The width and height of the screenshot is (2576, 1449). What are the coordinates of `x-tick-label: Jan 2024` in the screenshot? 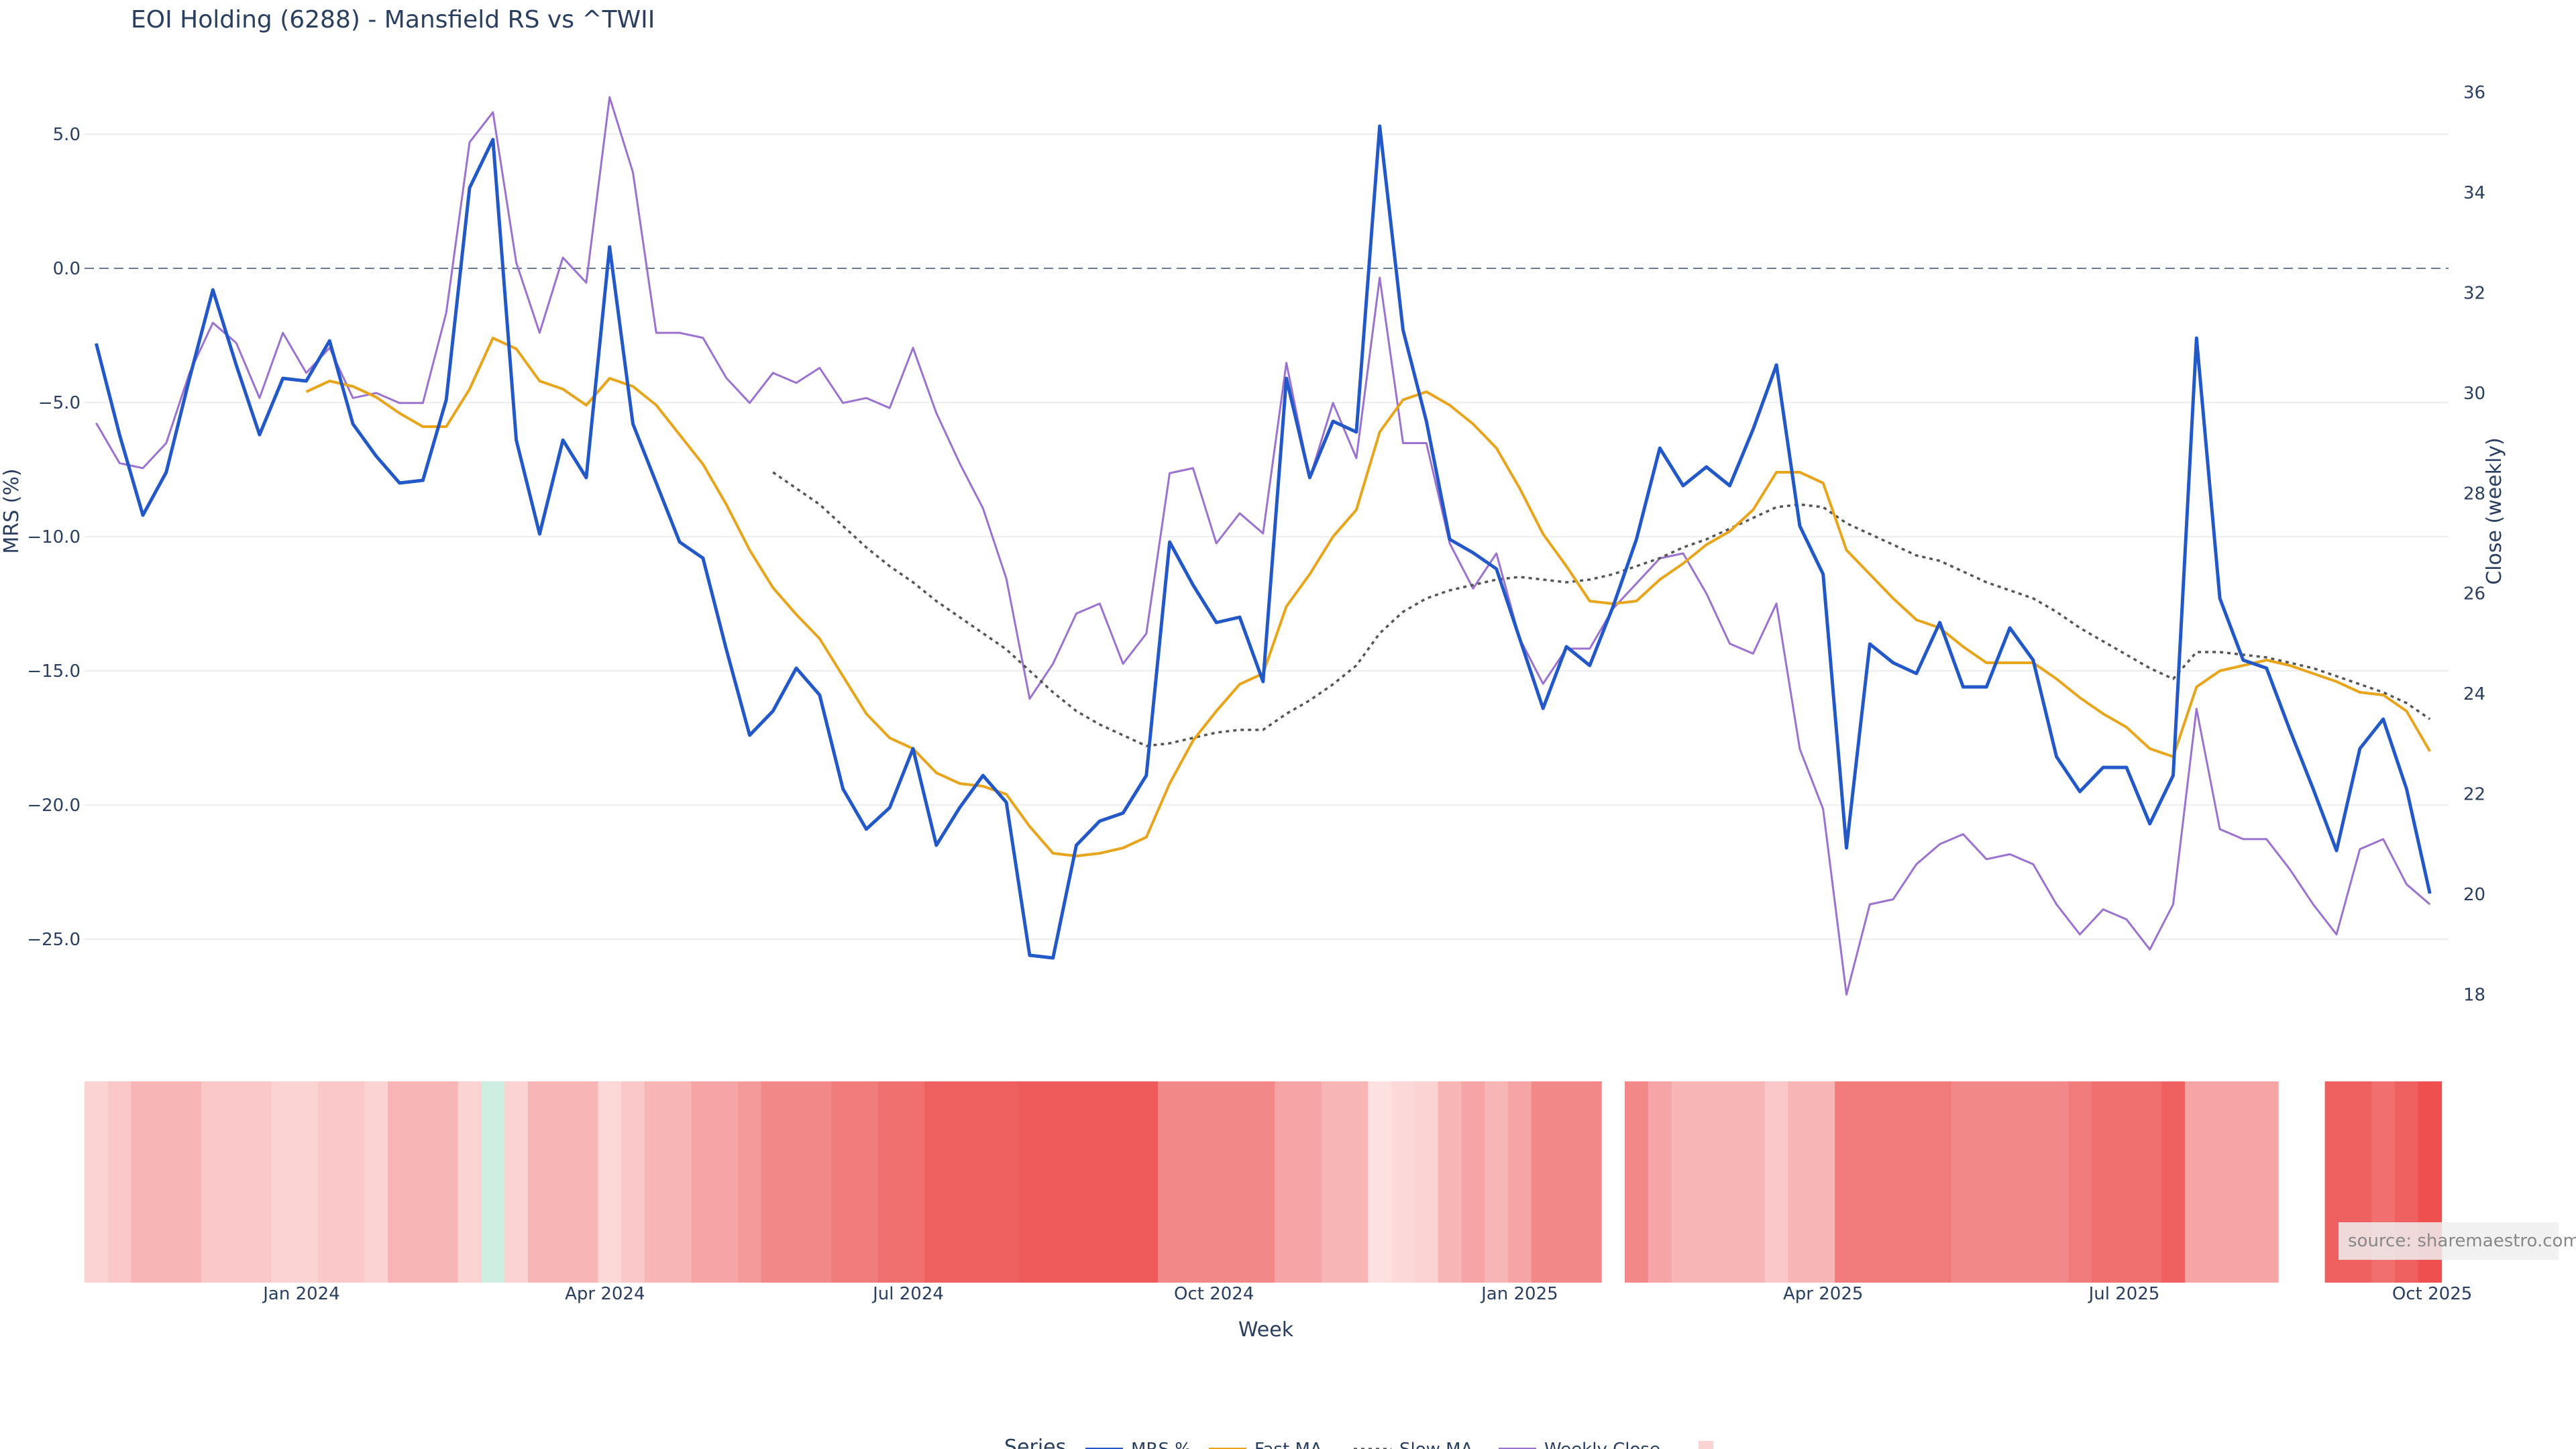 It's located at (301, 1294).